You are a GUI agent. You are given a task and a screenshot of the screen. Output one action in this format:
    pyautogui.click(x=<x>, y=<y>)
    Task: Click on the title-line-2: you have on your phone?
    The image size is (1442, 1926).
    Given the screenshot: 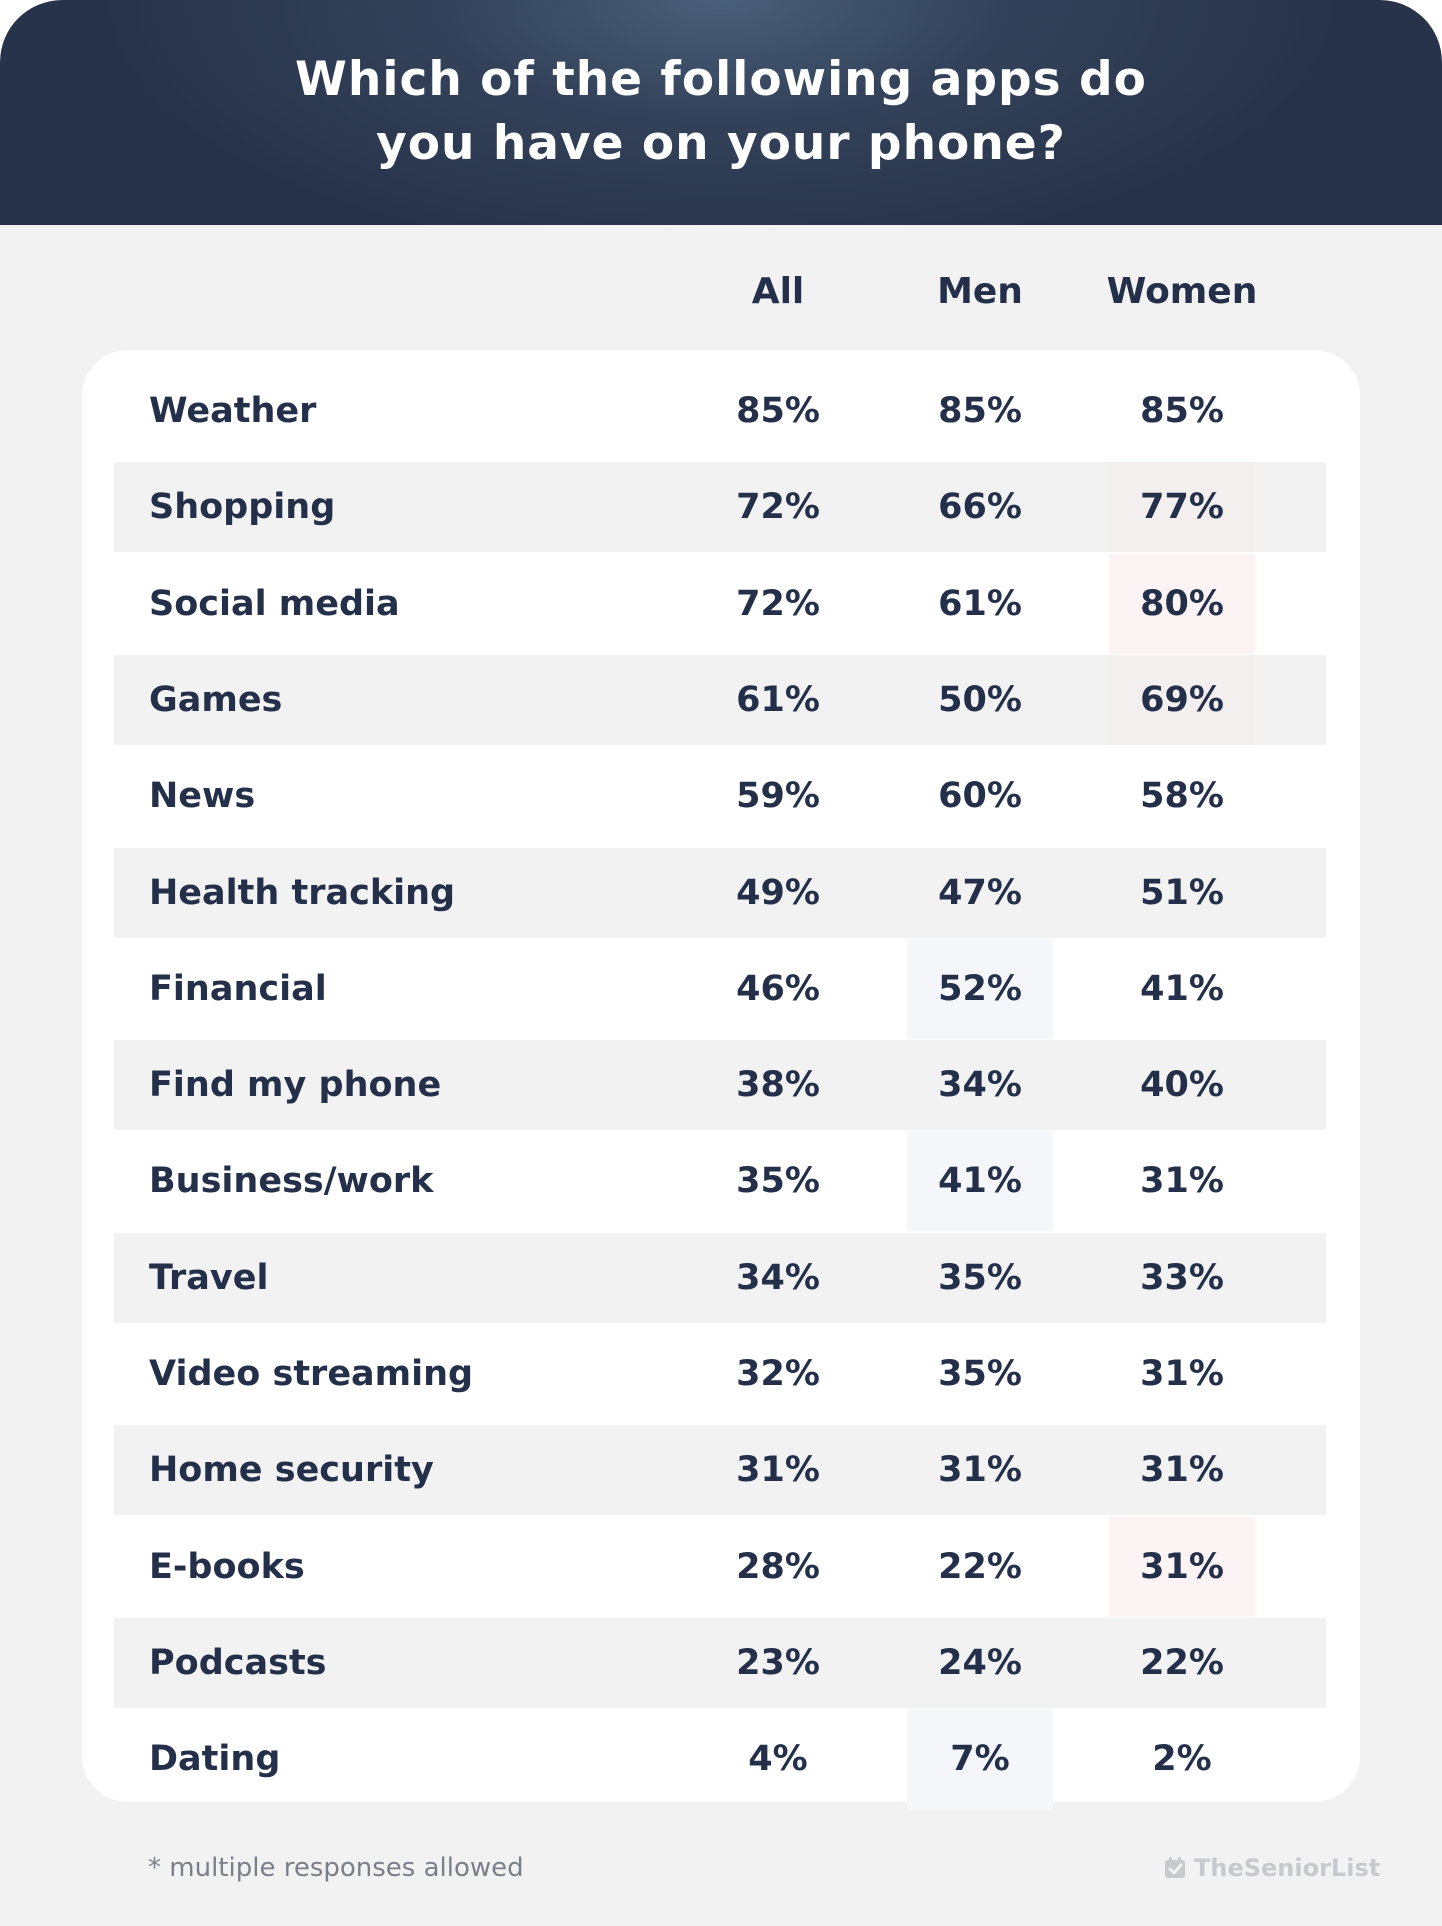 What is the action you would take?
    pyautogui.click(x=721, y=143)
    